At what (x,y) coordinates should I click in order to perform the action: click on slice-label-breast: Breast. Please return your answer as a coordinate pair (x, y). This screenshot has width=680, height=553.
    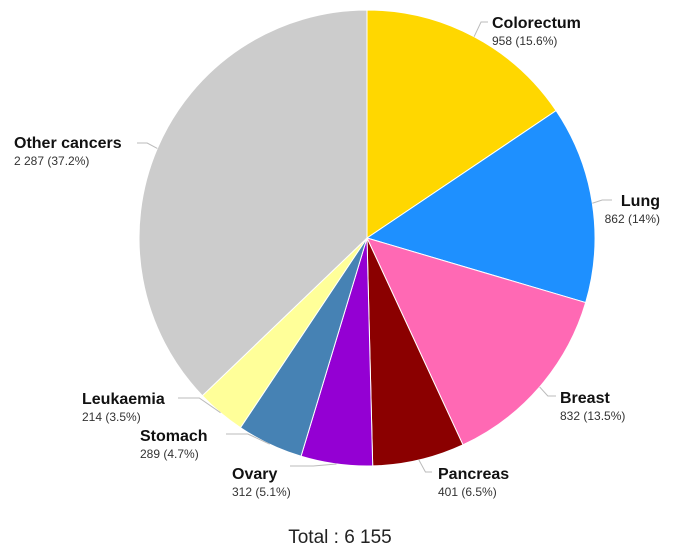
    Looking at the image, I should click on (585, 398).